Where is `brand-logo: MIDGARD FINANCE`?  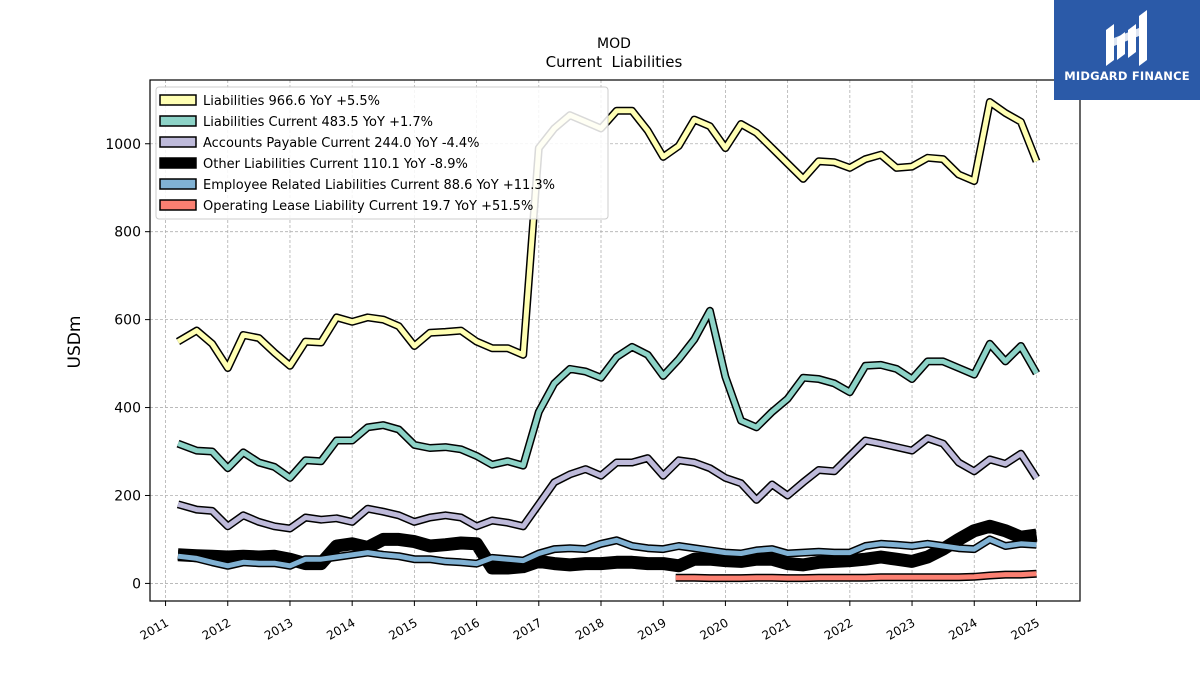
brand-logo: MIDGARD FINANCE is located at coordinates (1127, 50).